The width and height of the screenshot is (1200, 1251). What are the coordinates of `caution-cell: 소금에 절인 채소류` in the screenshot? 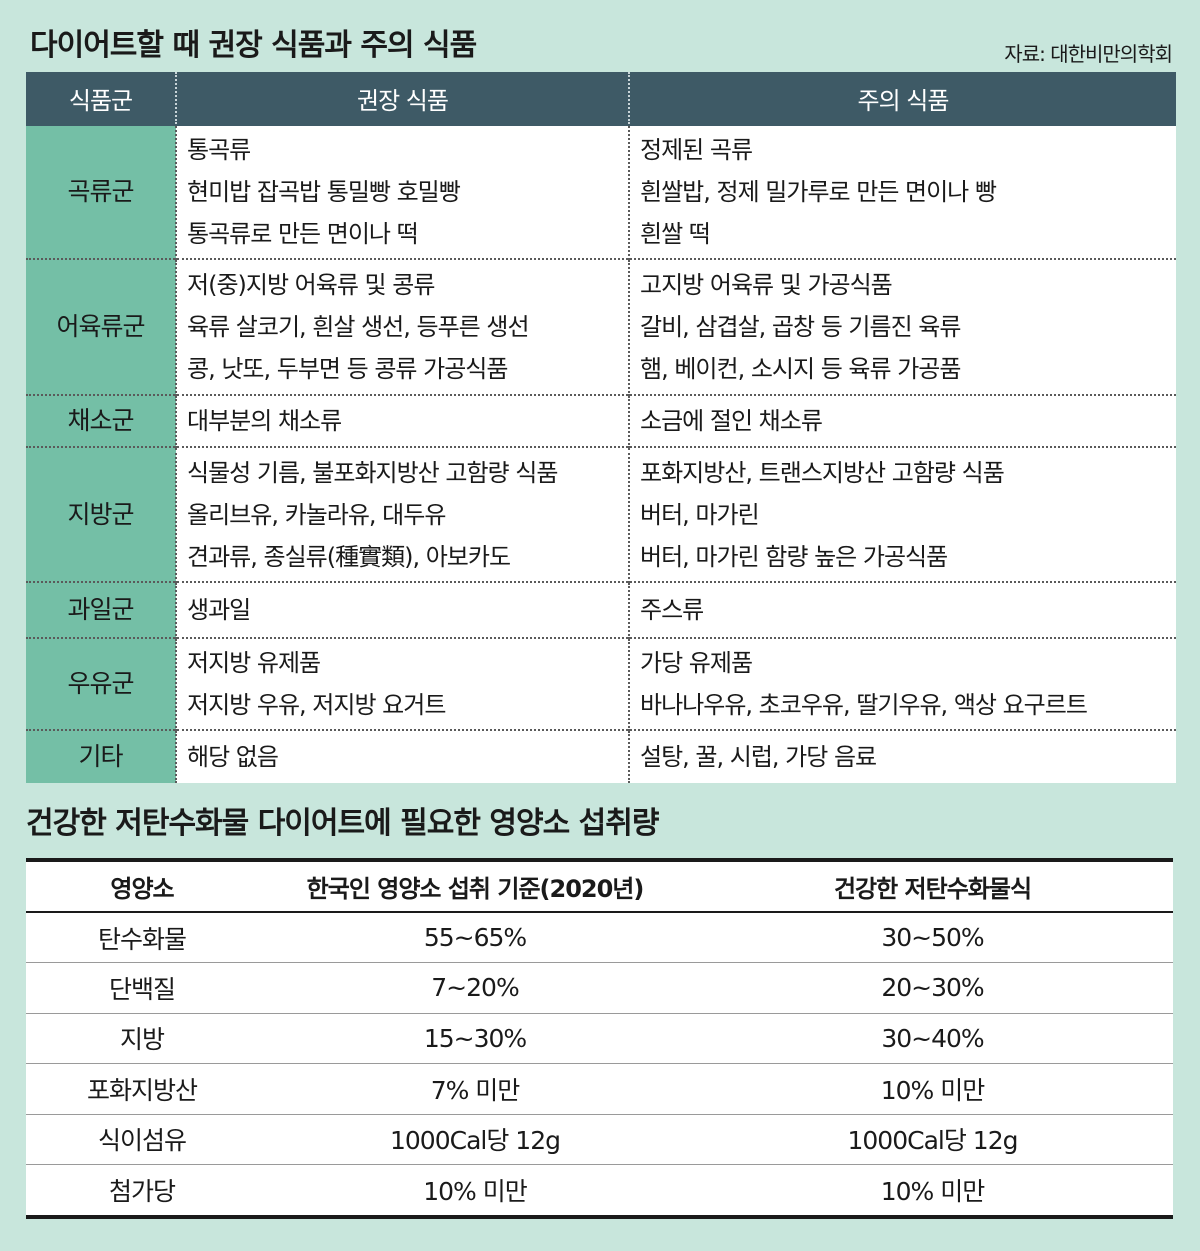 It's located at (902, 420).